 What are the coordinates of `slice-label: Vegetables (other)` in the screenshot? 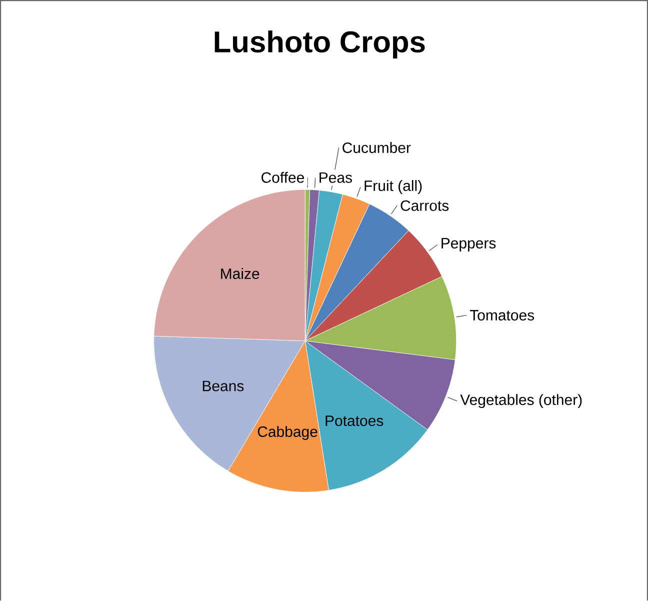 It's located at (521, 401).